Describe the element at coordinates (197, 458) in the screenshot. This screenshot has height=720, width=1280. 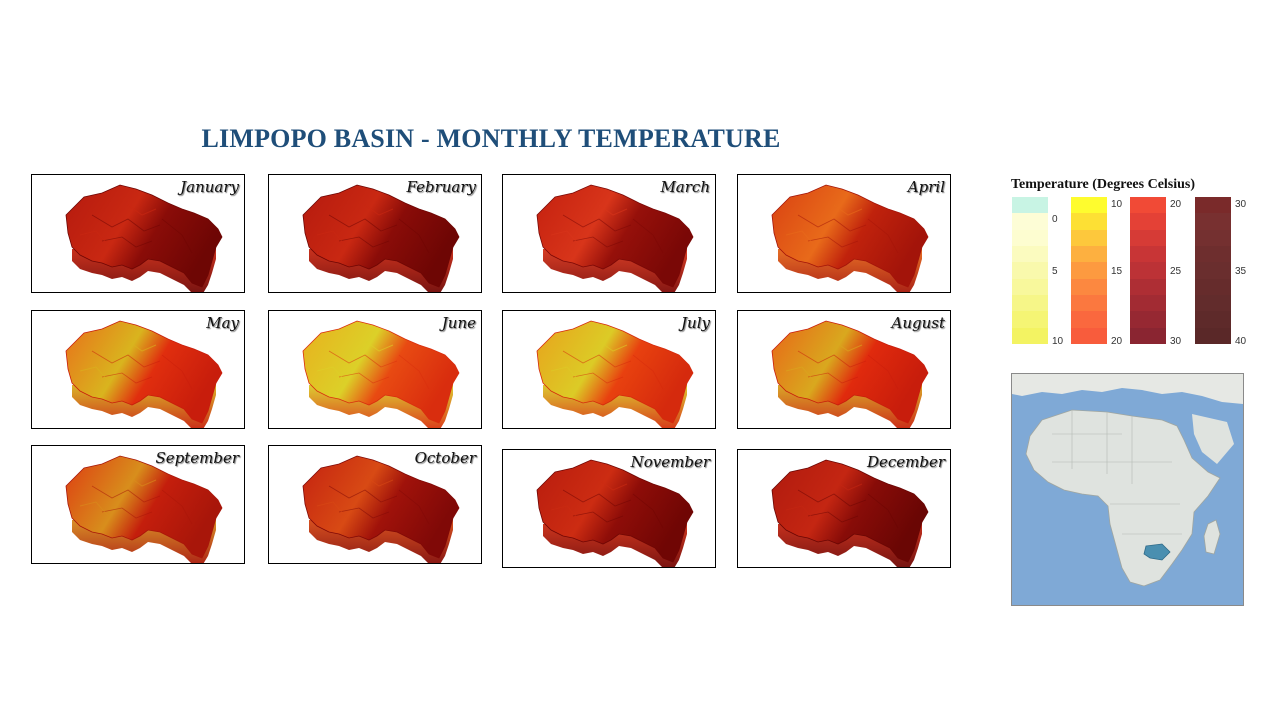
I see `month-label: September` at that location.